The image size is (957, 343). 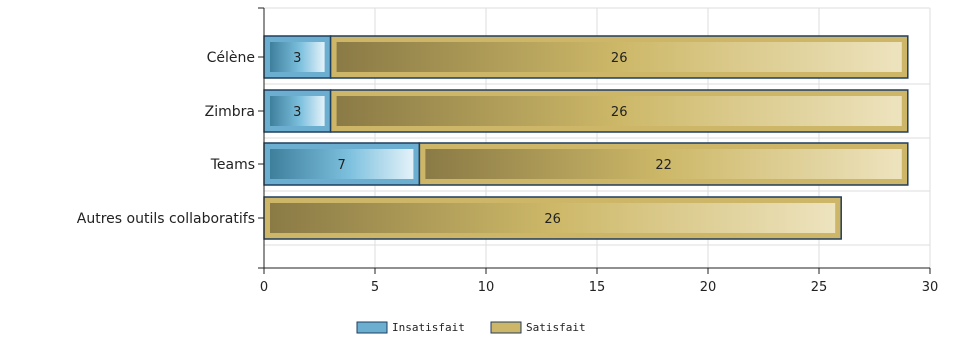 What do you see at coordinates (556, 327) in the screenshot?
I see `legend-label: Satisfait` at bounding box center [556, 327].